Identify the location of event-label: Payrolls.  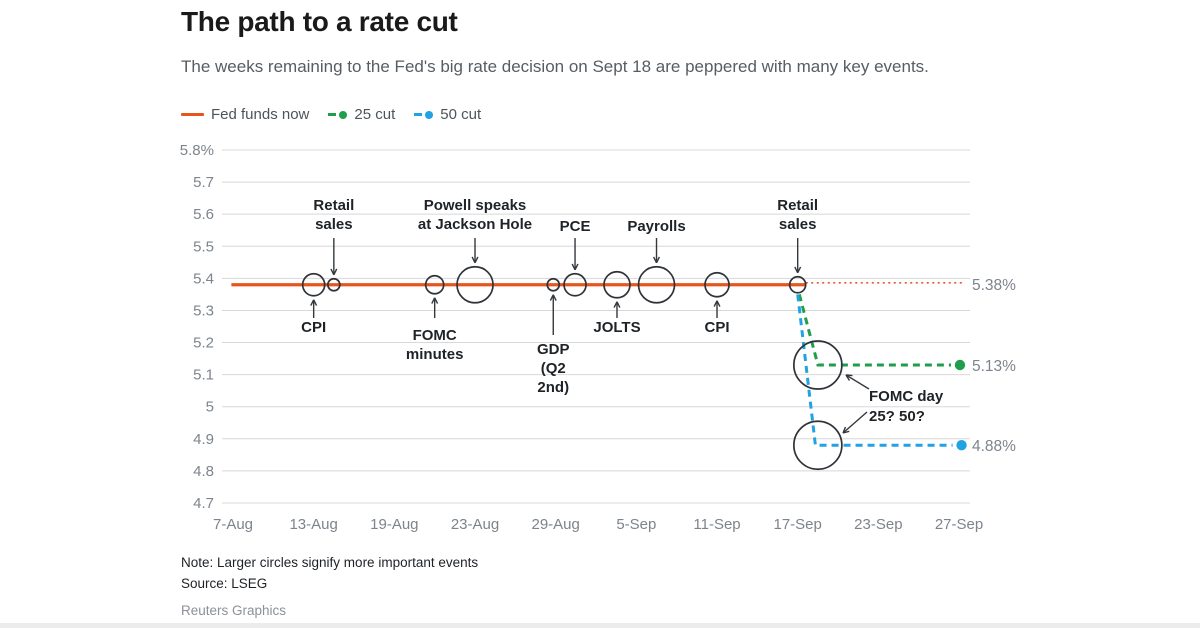
(656, 226).